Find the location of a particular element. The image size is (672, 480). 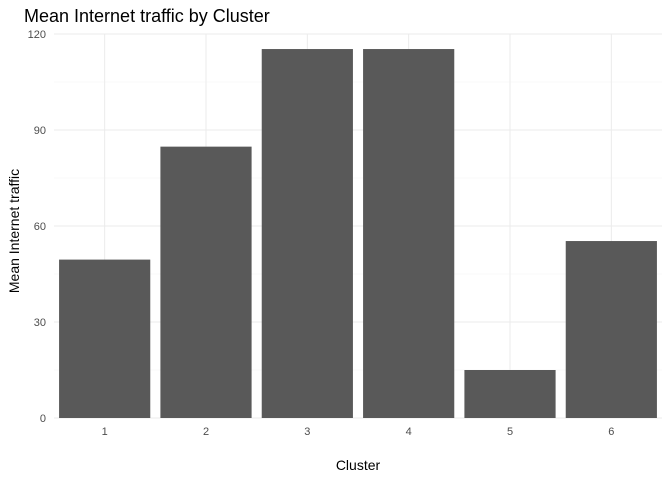

x-tick-label: 3 is located at coordinates (307, 432).